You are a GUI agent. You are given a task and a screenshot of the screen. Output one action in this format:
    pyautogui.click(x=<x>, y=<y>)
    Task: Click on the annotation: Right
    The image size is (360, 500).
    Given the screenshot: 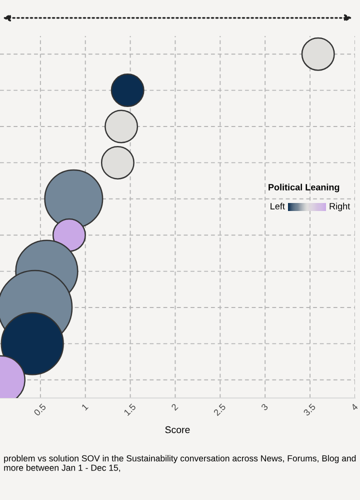 What is the action you would take?
    pyautogui.click(x=340, y=207)
    